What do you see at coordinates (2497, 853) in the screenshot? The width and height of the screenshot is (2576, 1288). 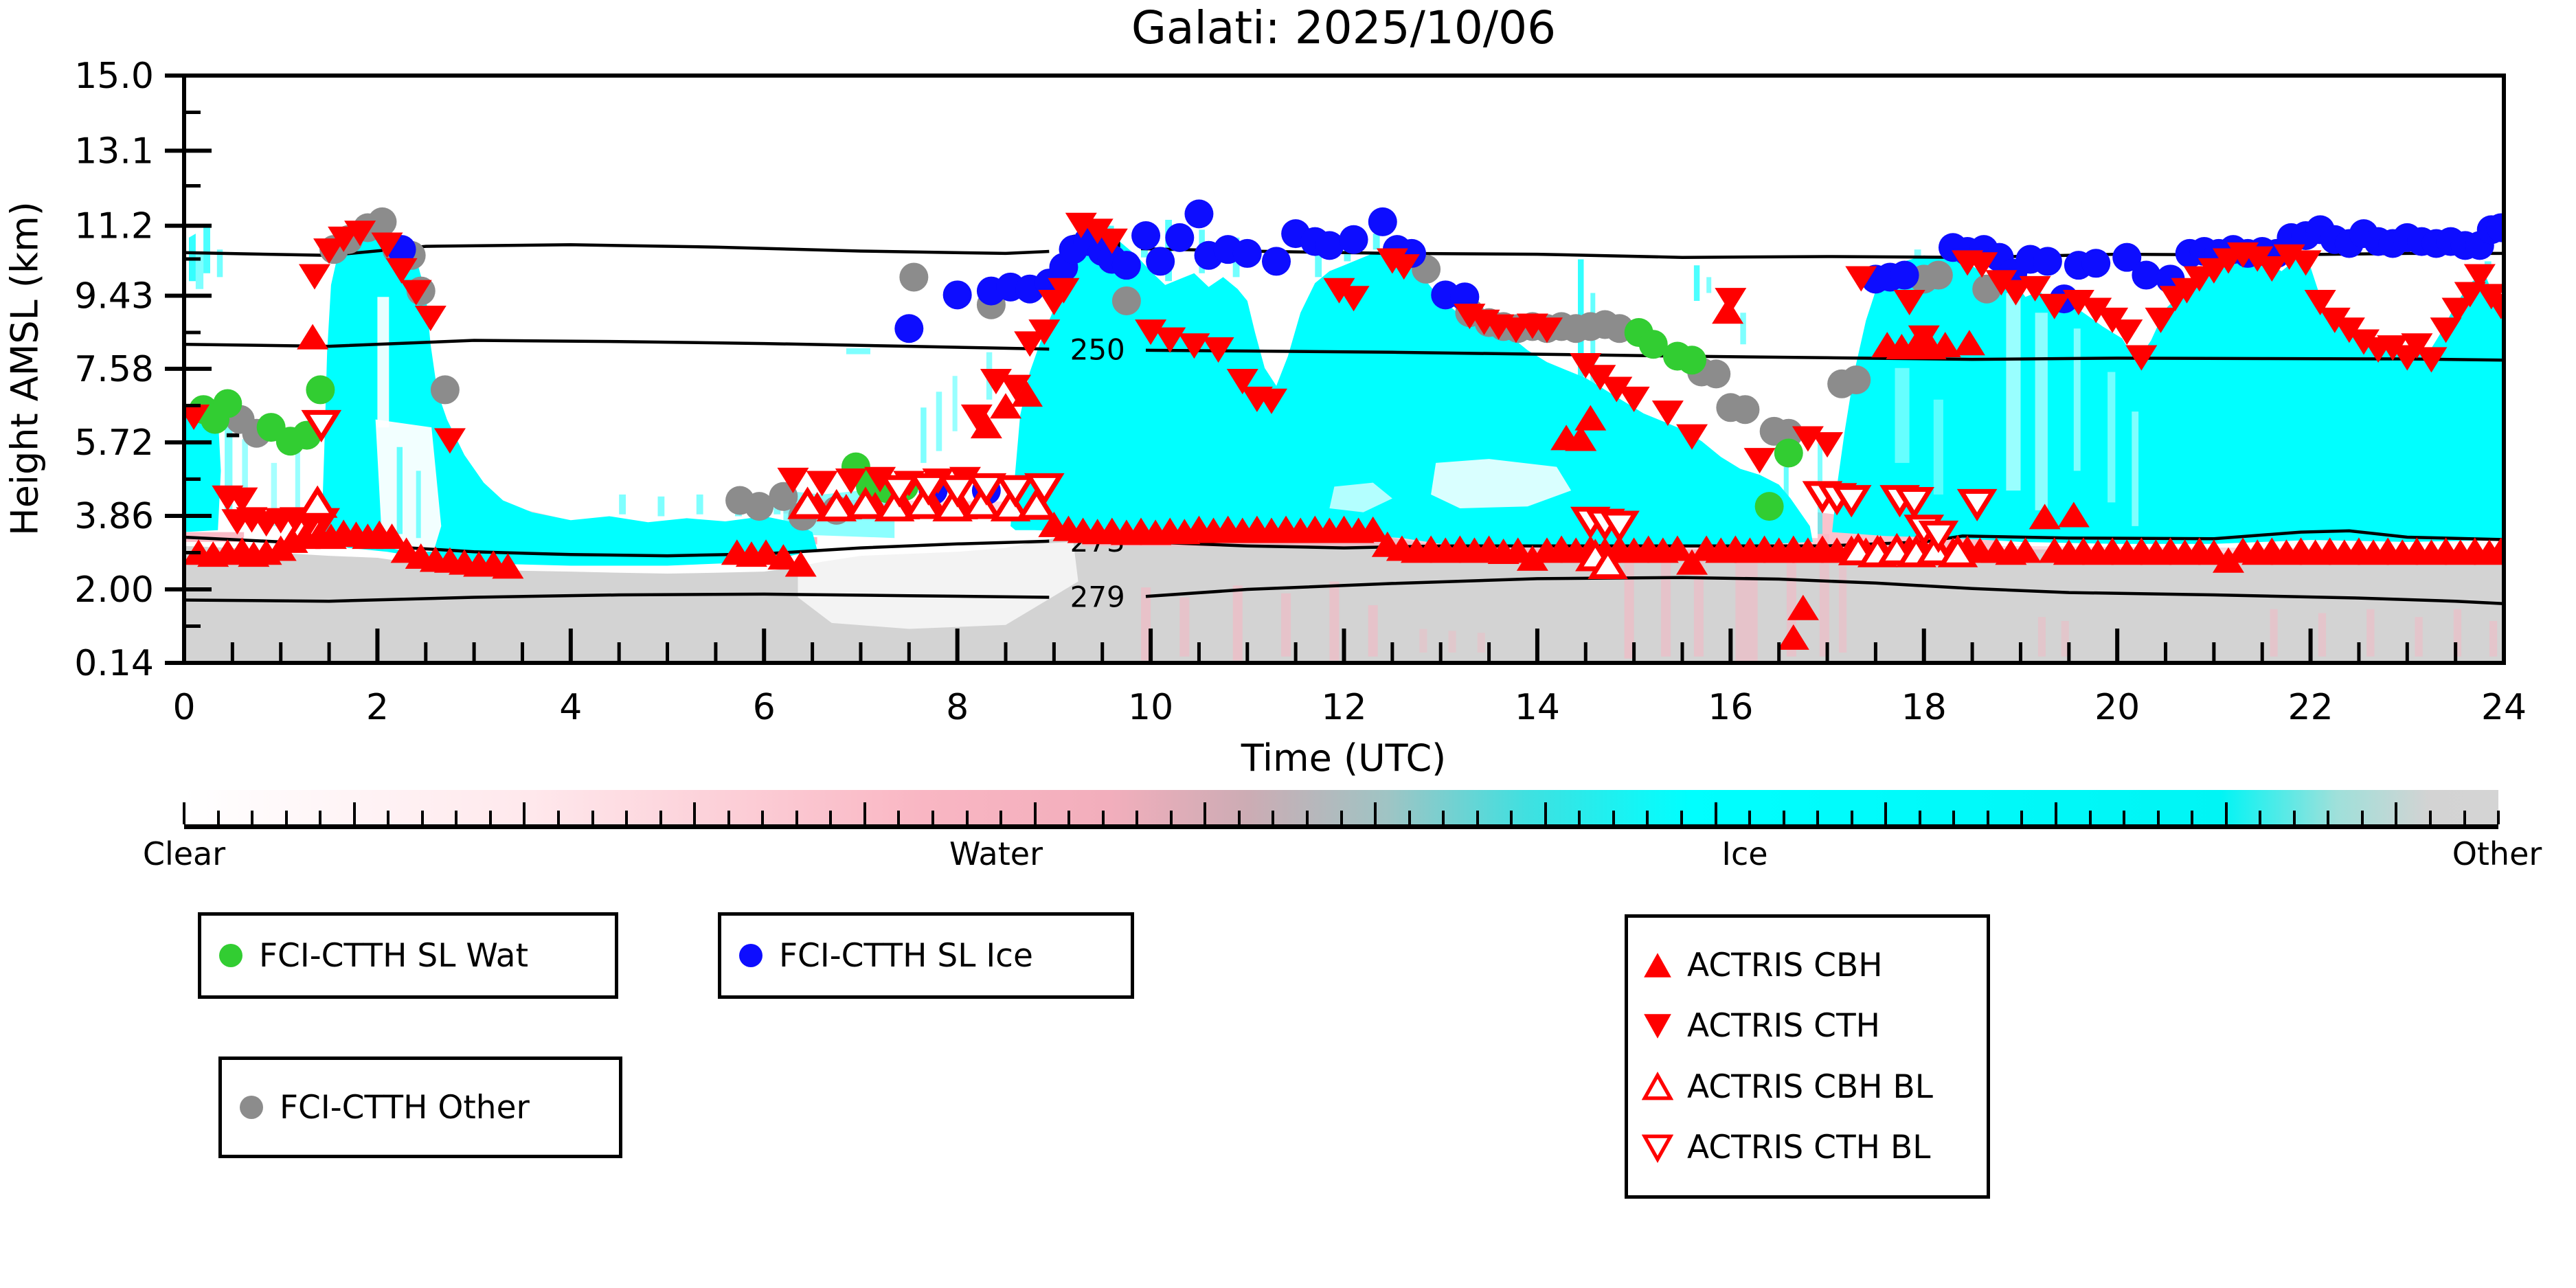 I see `colorbar-label-other: Other` at bounding box center [2497, 853].